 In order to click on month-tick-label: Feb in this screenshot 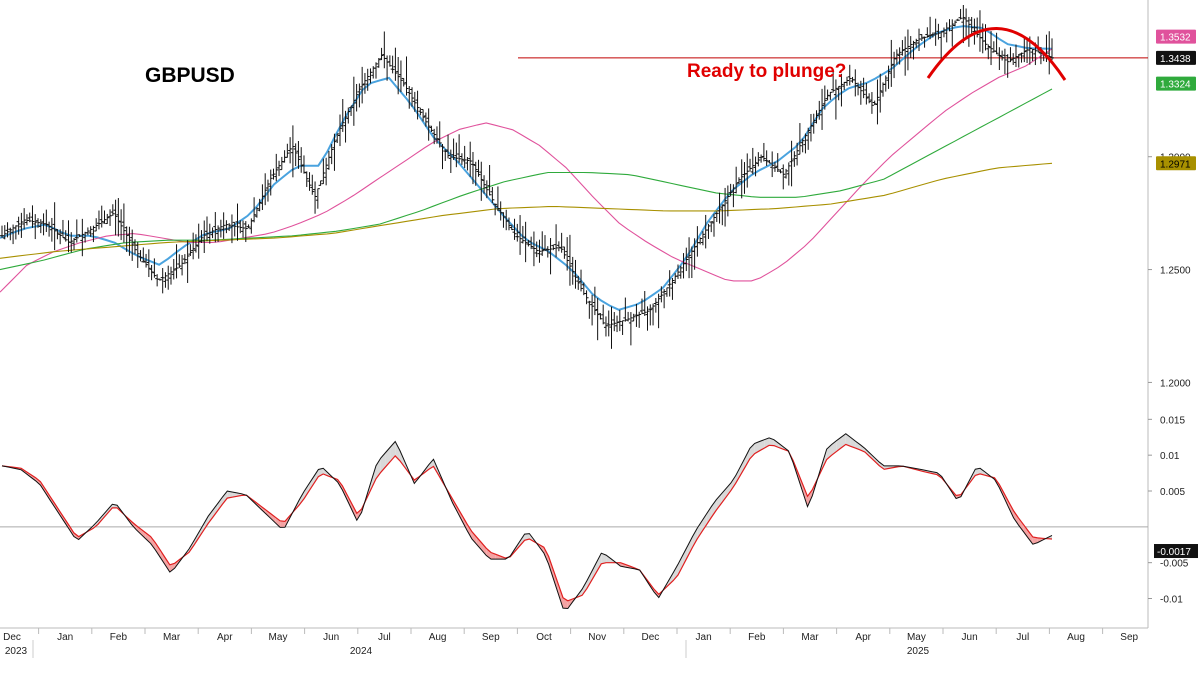, I will do `click(757, 637)`.